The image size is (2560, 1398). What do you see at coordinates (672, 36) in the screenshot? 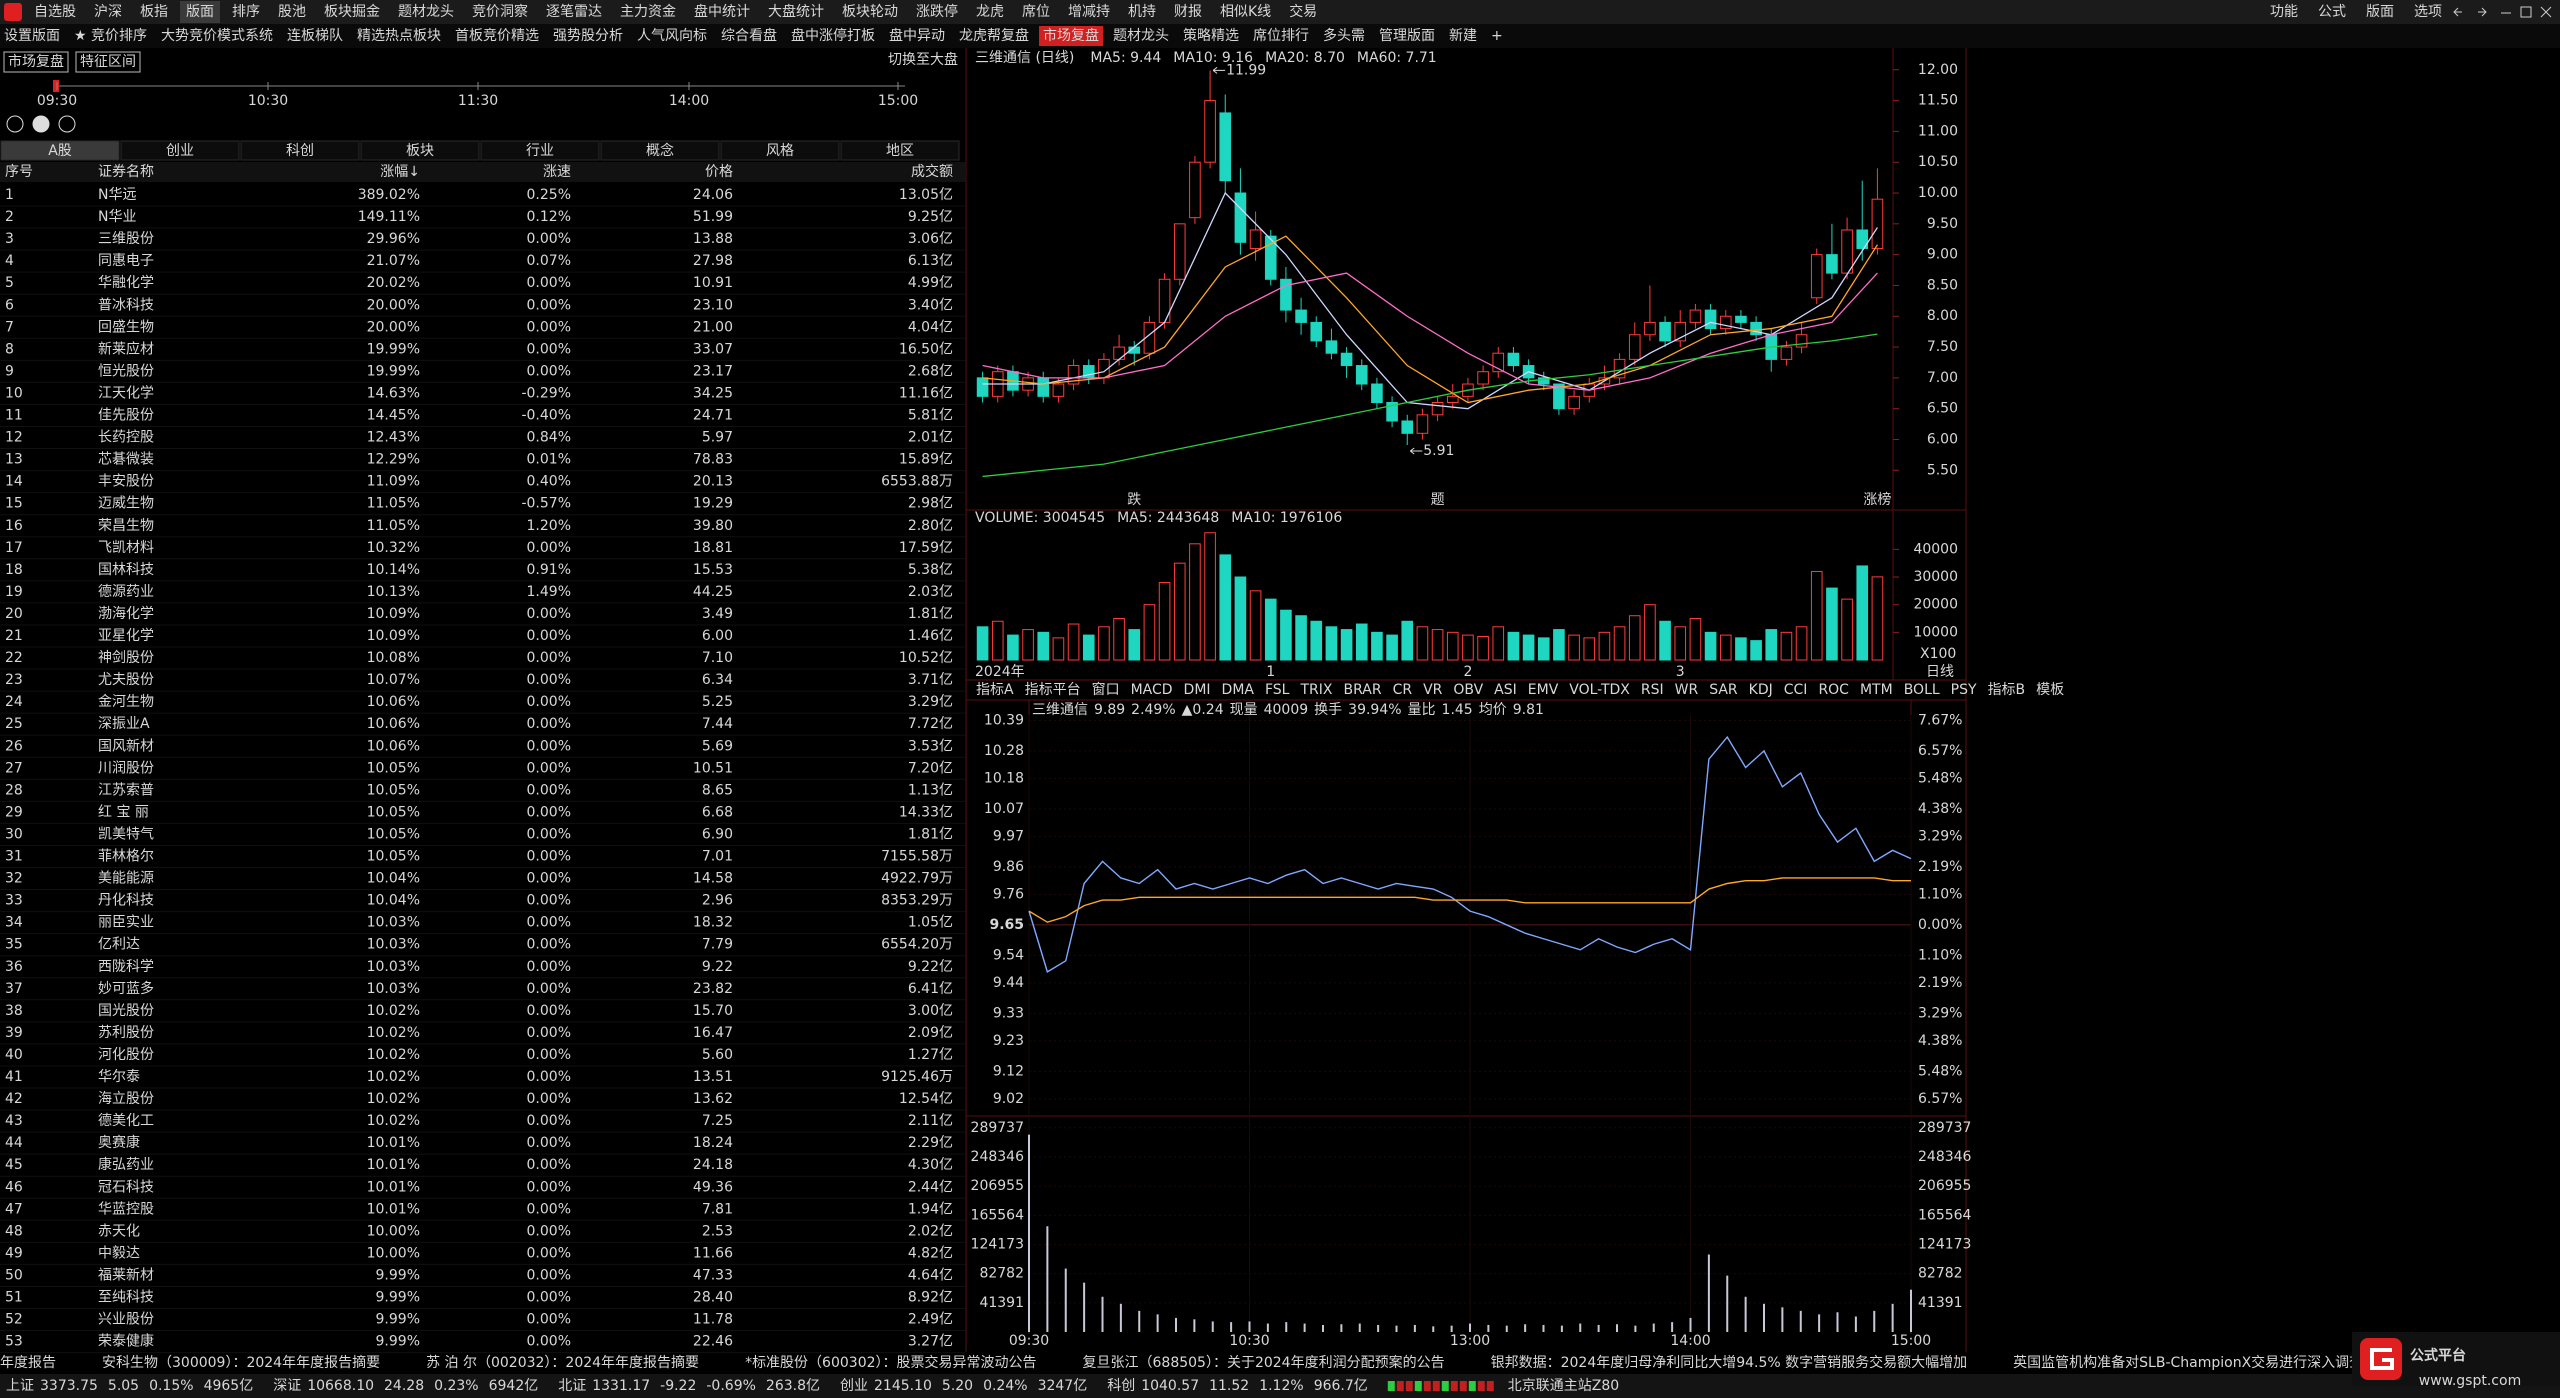
I see `tab: 人气风向标` at bounding box center [672, 36].